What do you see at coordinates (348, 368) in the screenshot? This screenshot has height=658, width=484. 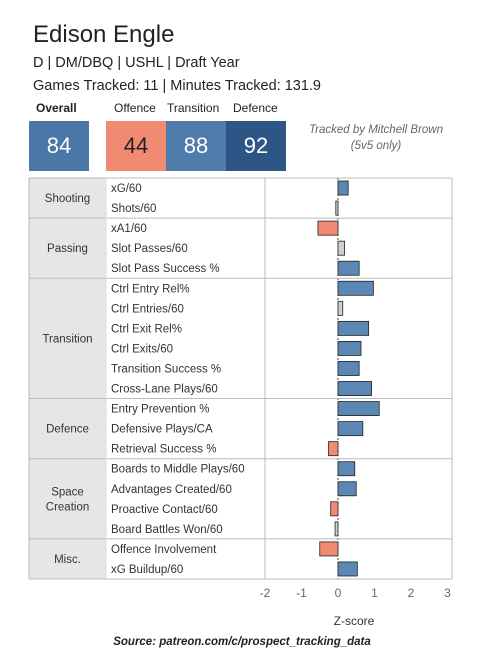 I see `bar-transition-success` at bounding box center [348, 368].